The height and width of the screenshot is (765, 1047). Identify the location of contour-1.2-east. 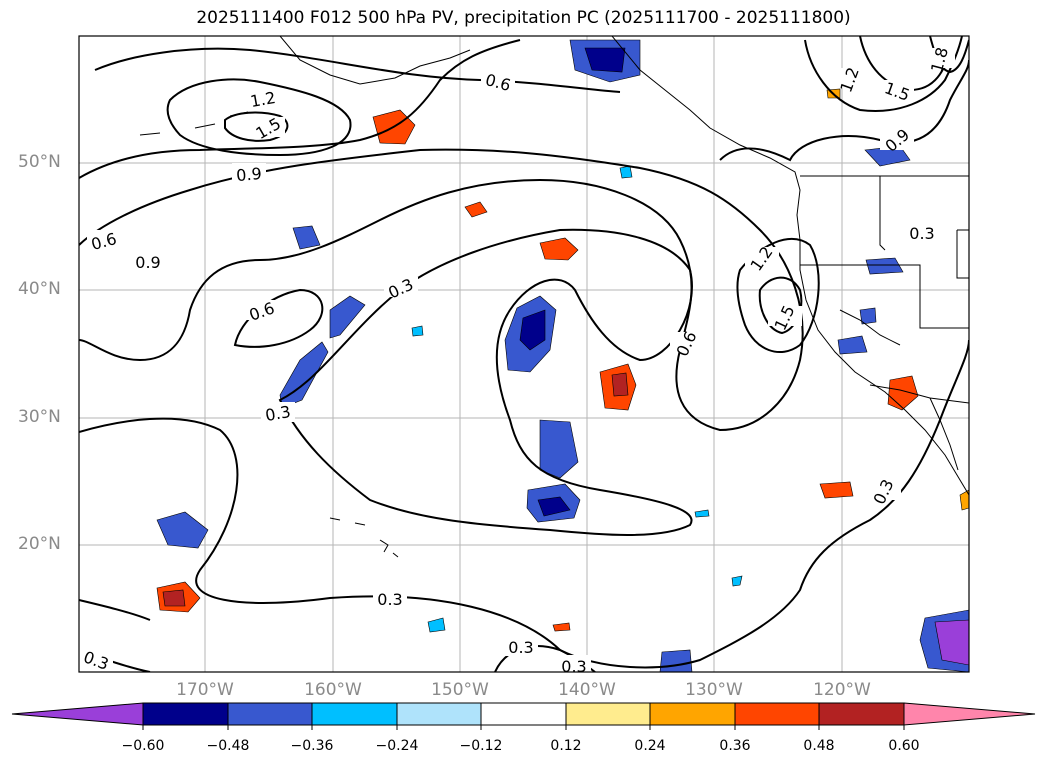
(778, 296).